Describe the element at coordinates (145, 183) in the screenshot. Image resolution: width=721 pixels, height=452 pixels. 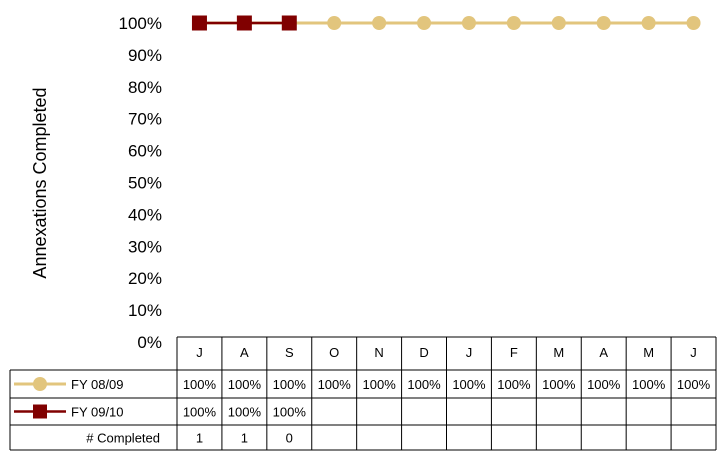
I see `y-tick-label: 50%` at that location.